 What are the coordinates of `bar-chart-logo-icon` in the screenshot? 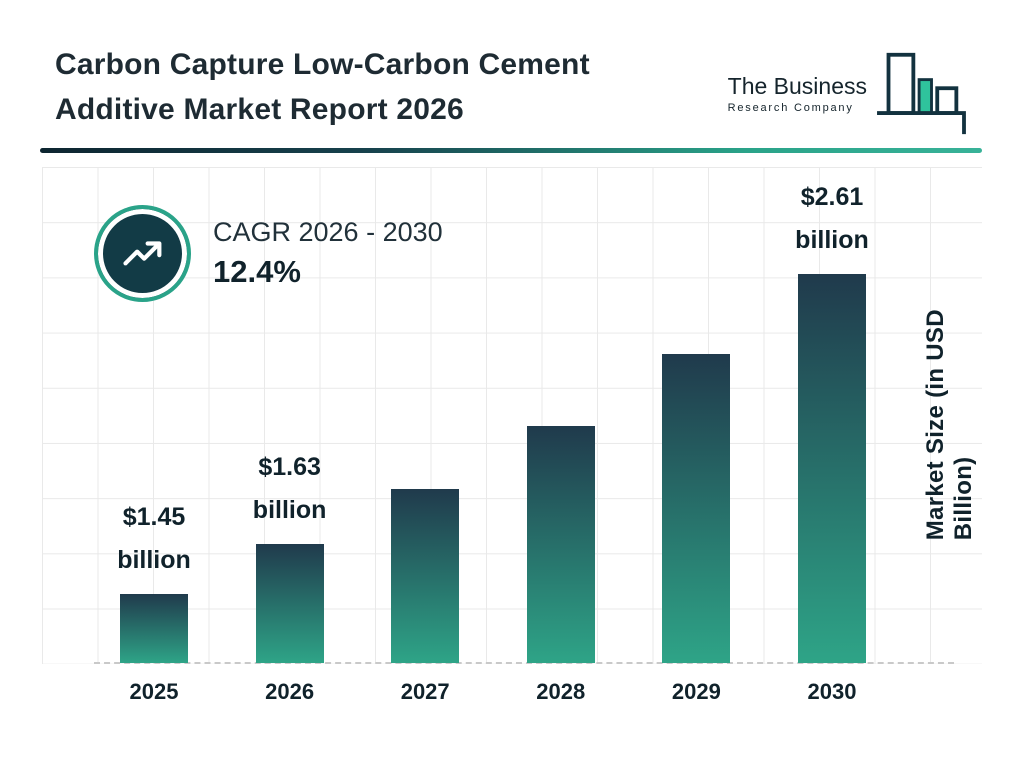 It's located at (921, 93).